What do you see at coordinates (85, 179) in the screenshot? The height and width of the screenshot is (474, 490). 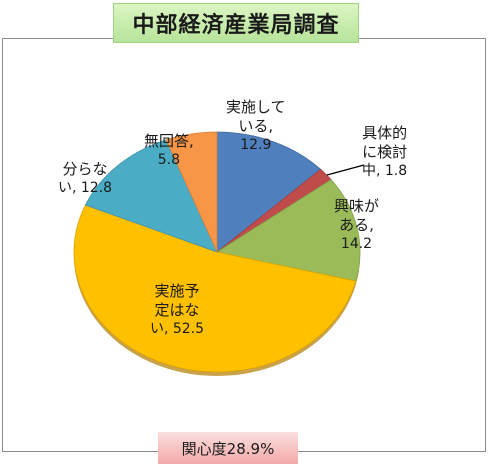 I see `label-wakaranai: 分らな い, 12.8` at bounding box center [85, 179].